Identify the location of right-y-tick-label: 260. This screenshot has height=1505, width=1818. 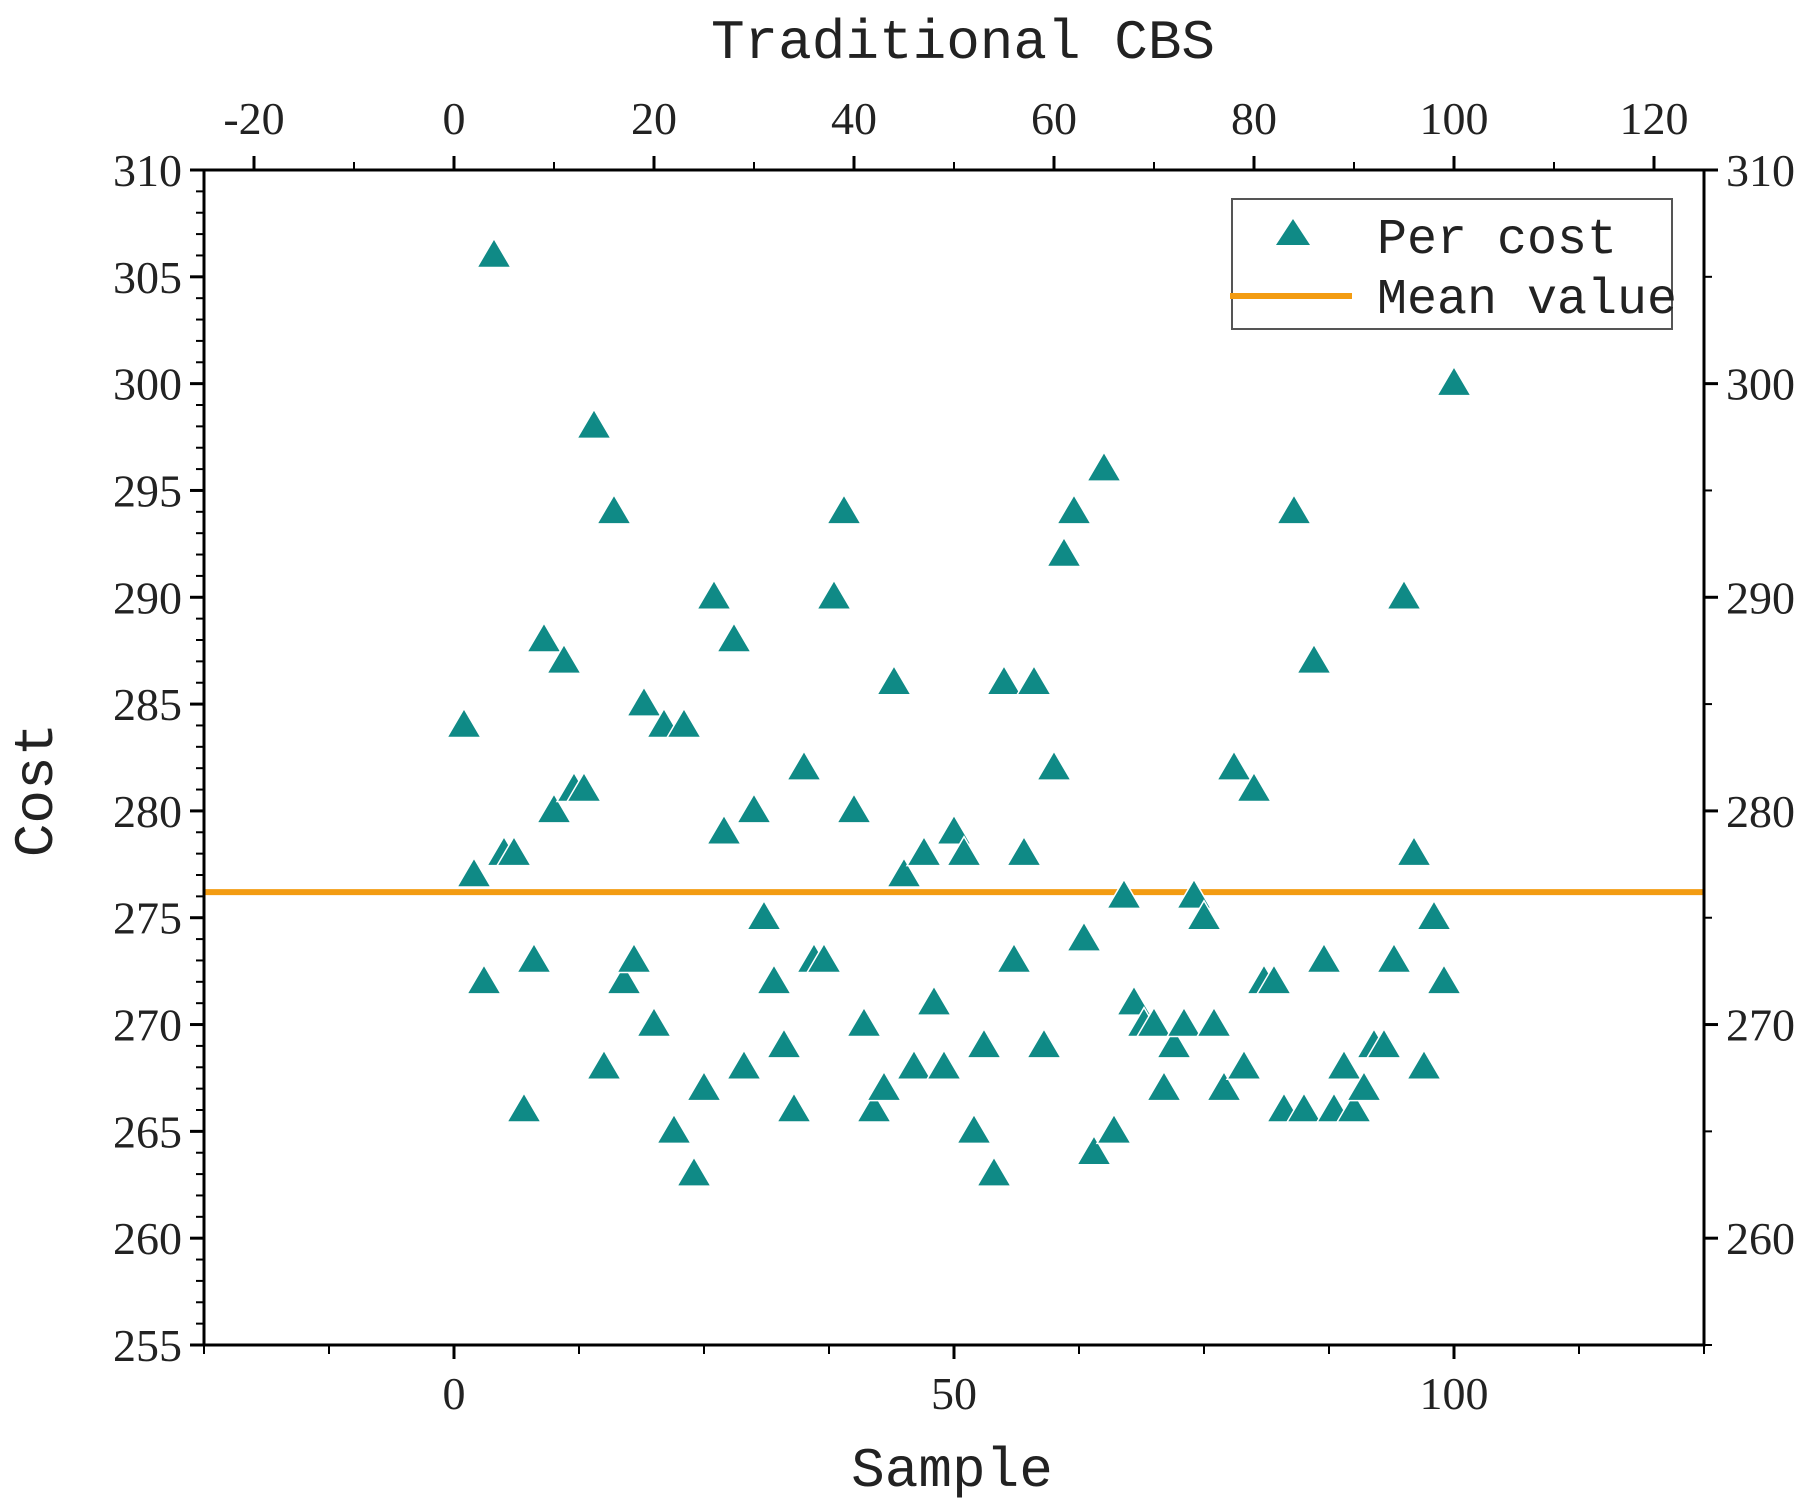
(1760, 1238).